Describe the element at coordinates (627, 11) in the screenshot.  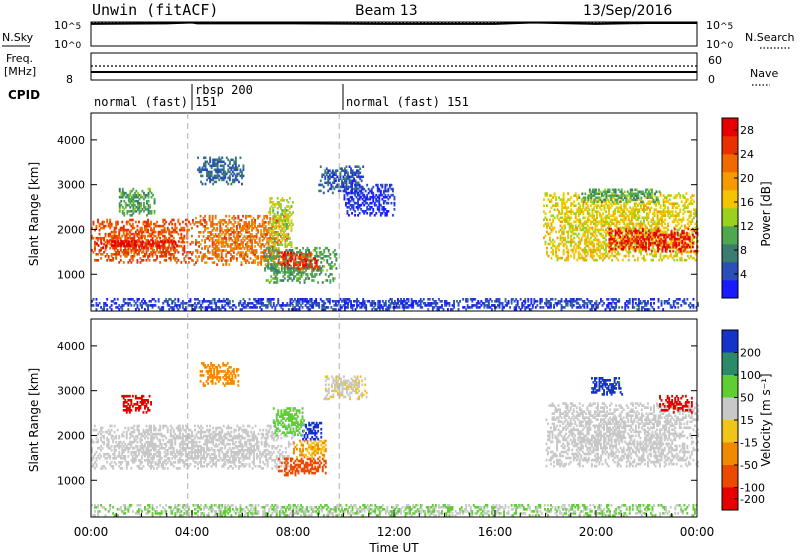
I see `date-title: 13/Sep/2016` at that location.